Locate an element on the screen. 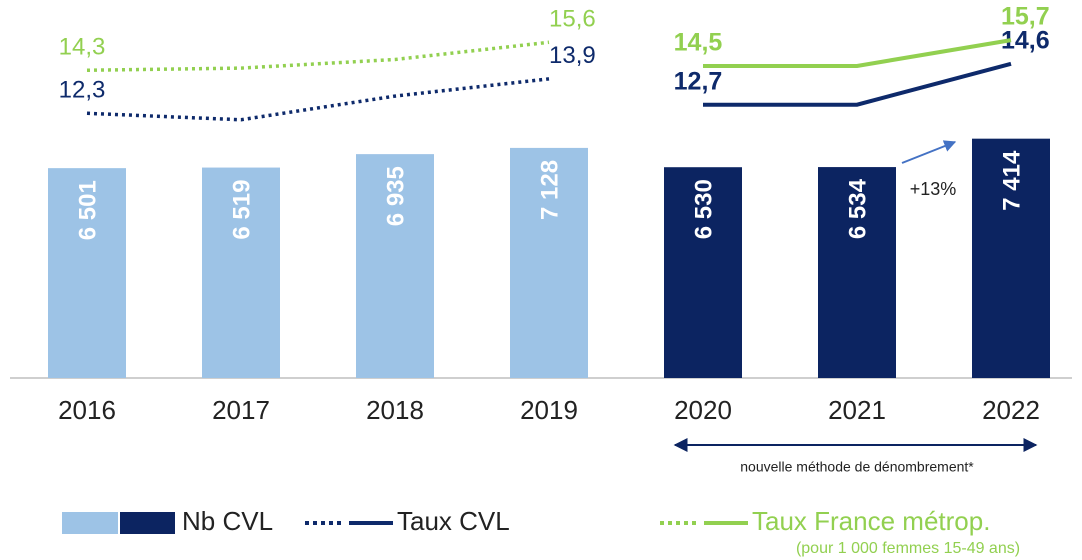  legend-note: (pour 1 000 femmes 15-49 ans) is located at coordinates (908, 548).